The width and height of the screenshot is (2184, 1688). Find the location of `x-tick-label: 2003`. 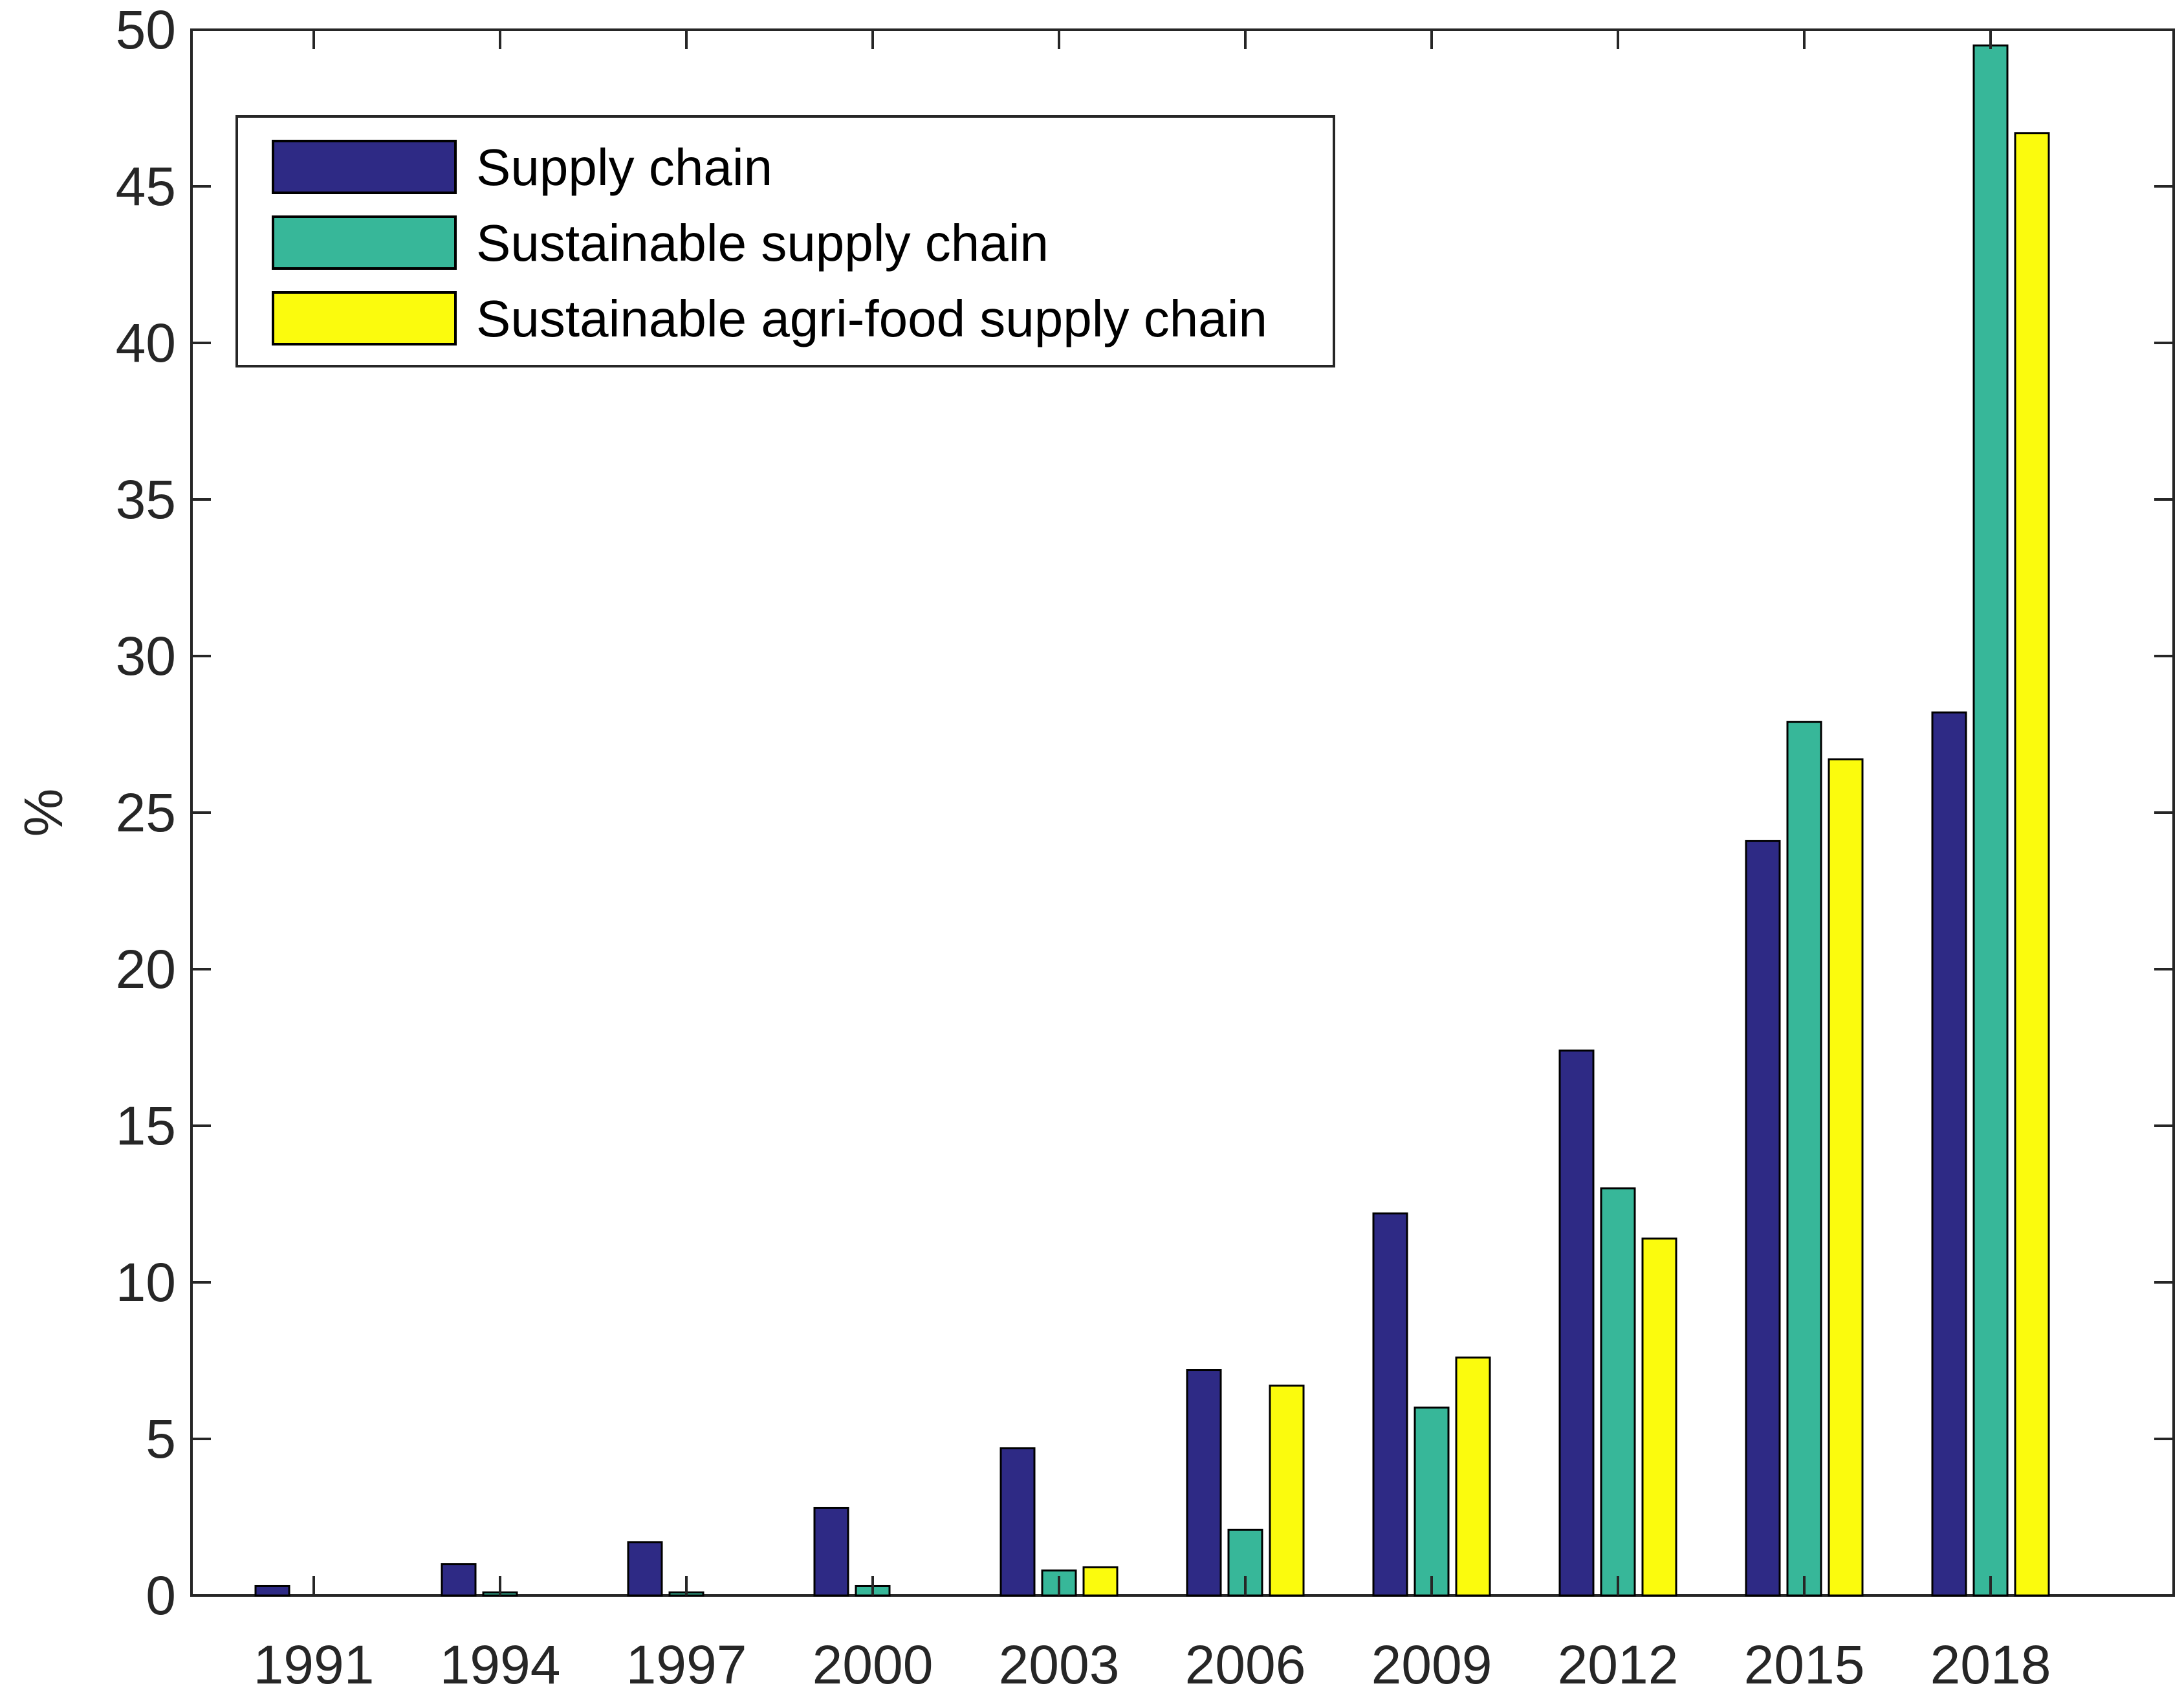

x-tick-label: 2003 is located at coordinates (1059, 1661).